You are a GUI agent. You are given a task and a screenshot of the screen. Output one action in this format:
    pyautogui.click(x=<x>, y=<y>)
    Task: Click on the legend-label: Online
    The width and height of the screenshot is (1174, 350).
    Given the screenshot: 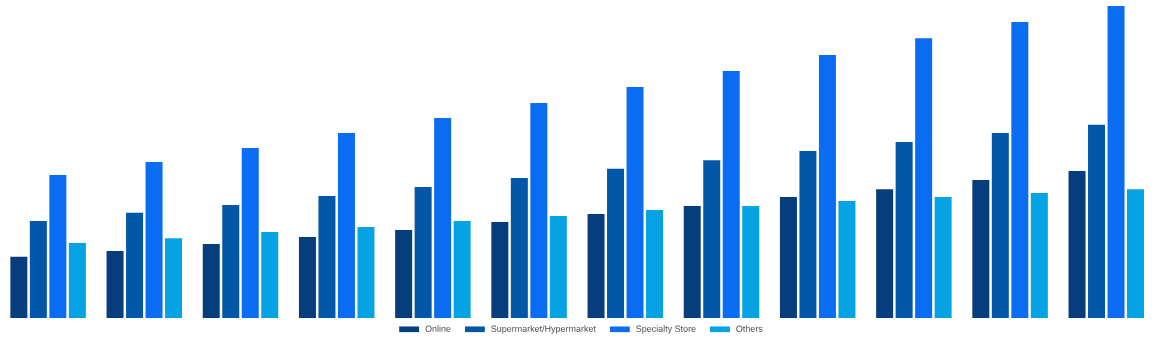 What is the action you would take?
    pyautogui.click(x=438, y=328)
    